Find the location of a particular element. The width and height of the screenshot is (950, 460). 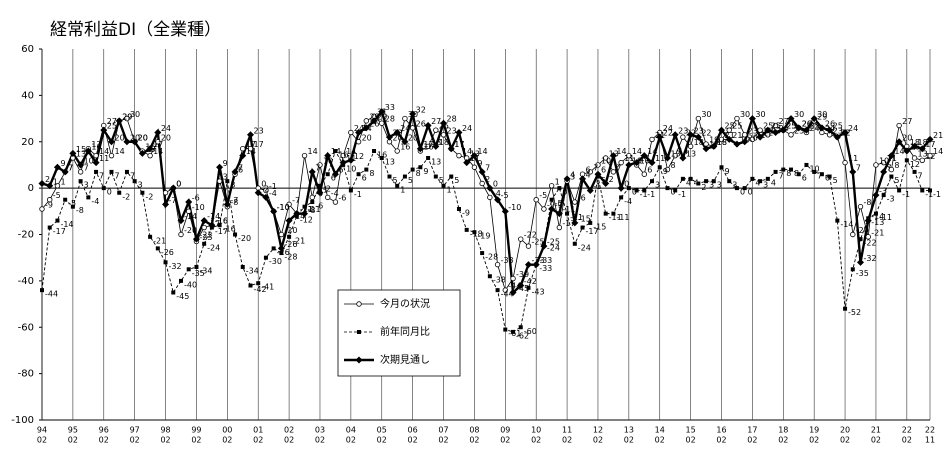

data-label: 18 is located at coordinates (436, 142).